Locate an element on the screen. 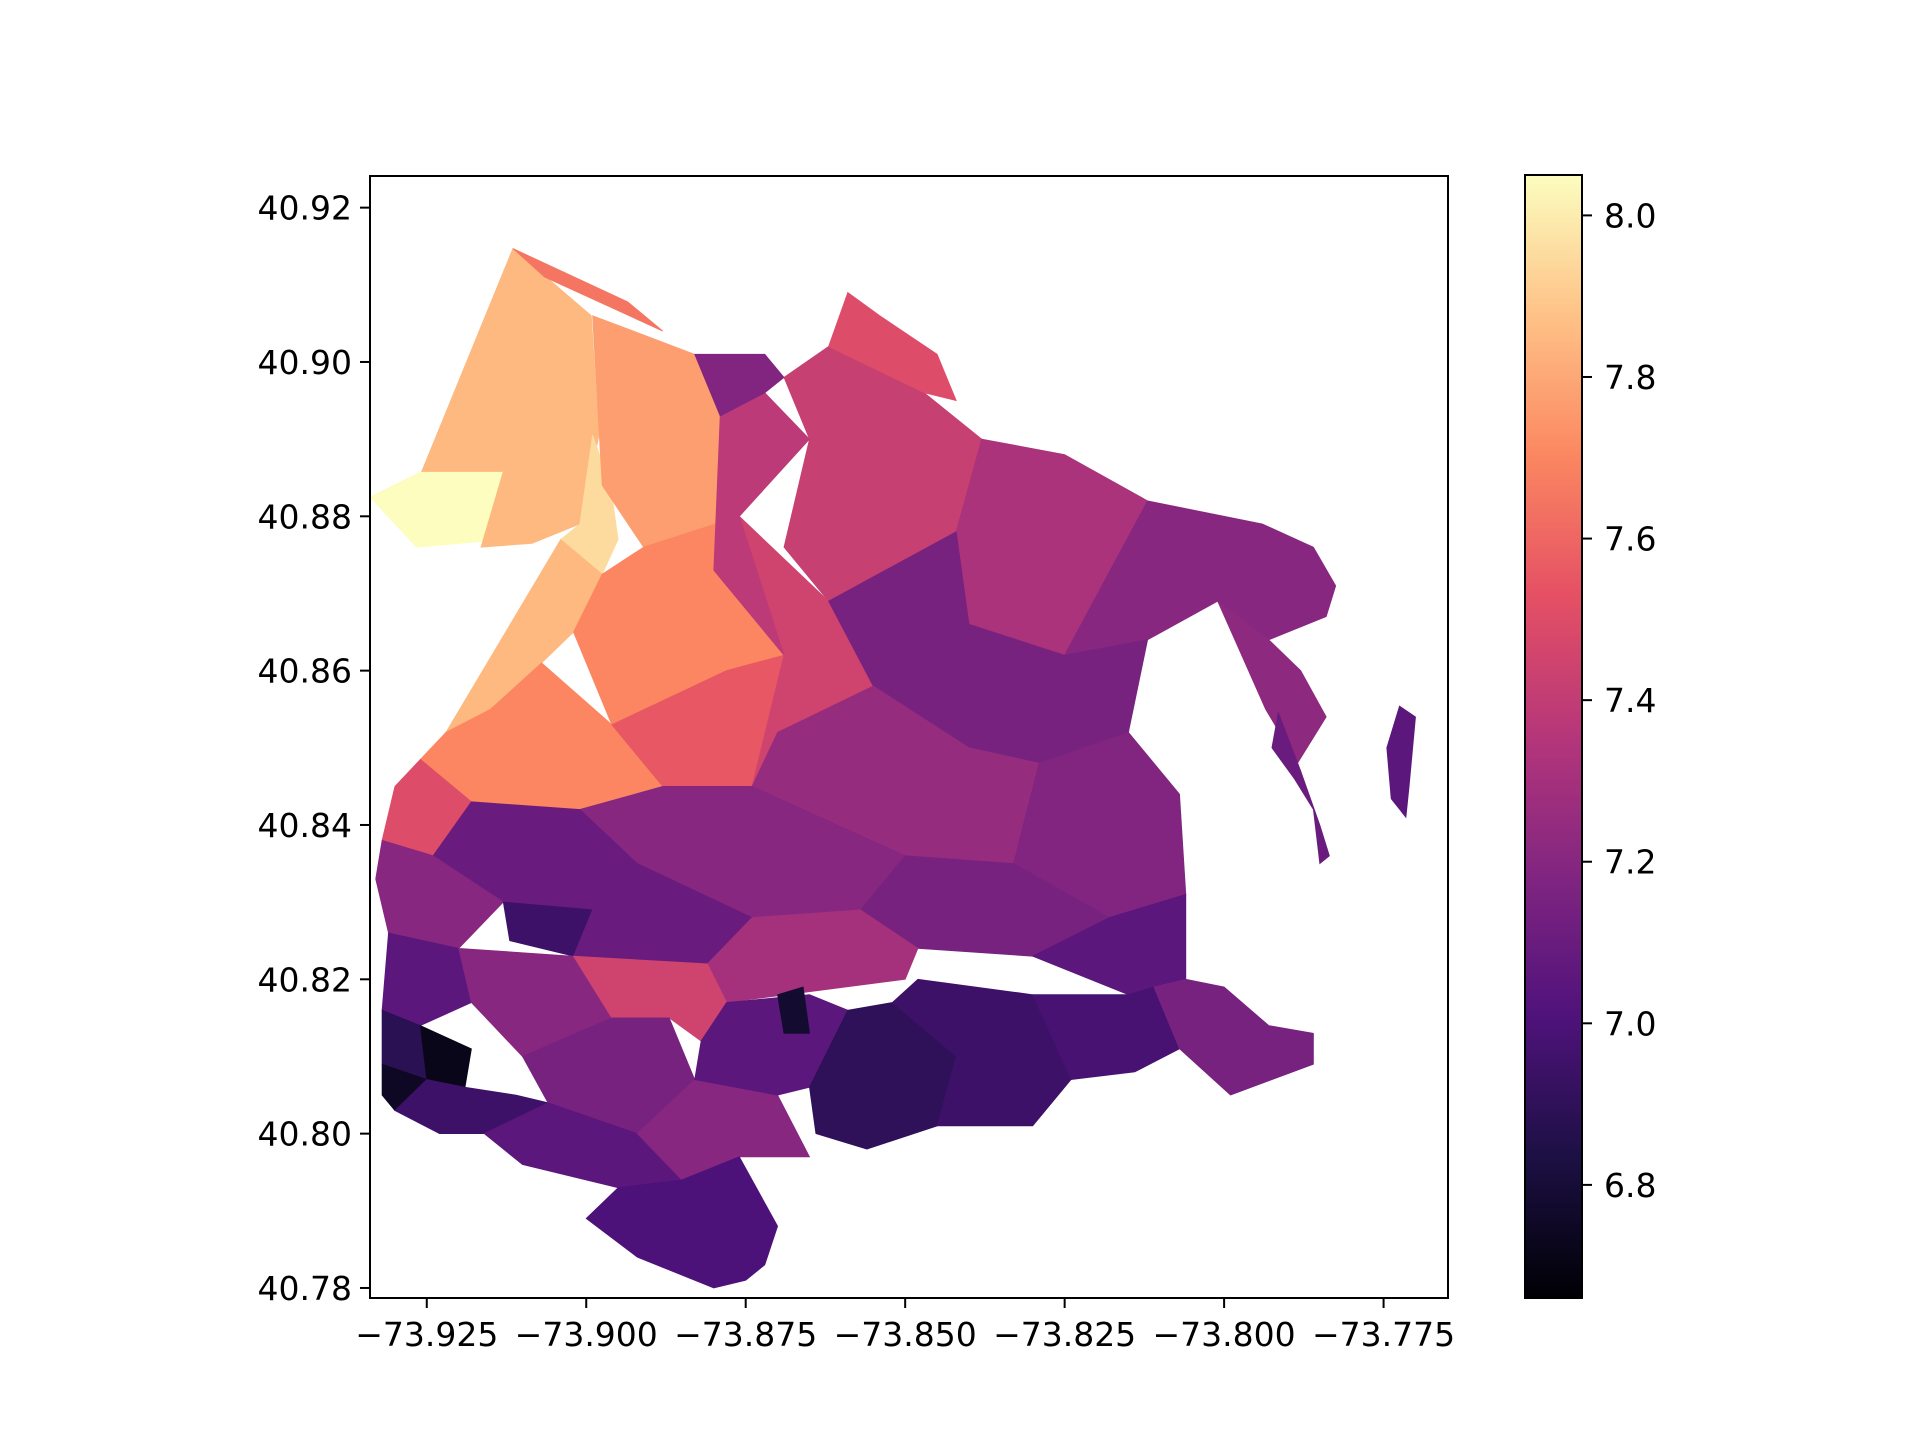  colorbar-tick-label: 7.2 is located at coordinates (1630, 862).